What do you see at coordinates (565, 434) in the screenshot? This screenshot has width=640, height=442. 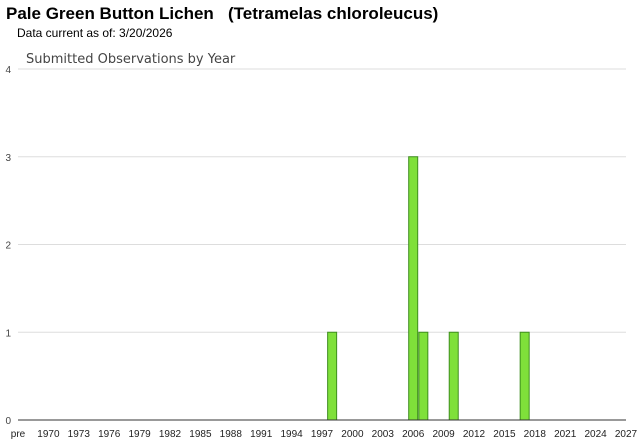 I see `x-tick-label: 2021` at bounding box center [565, 434].